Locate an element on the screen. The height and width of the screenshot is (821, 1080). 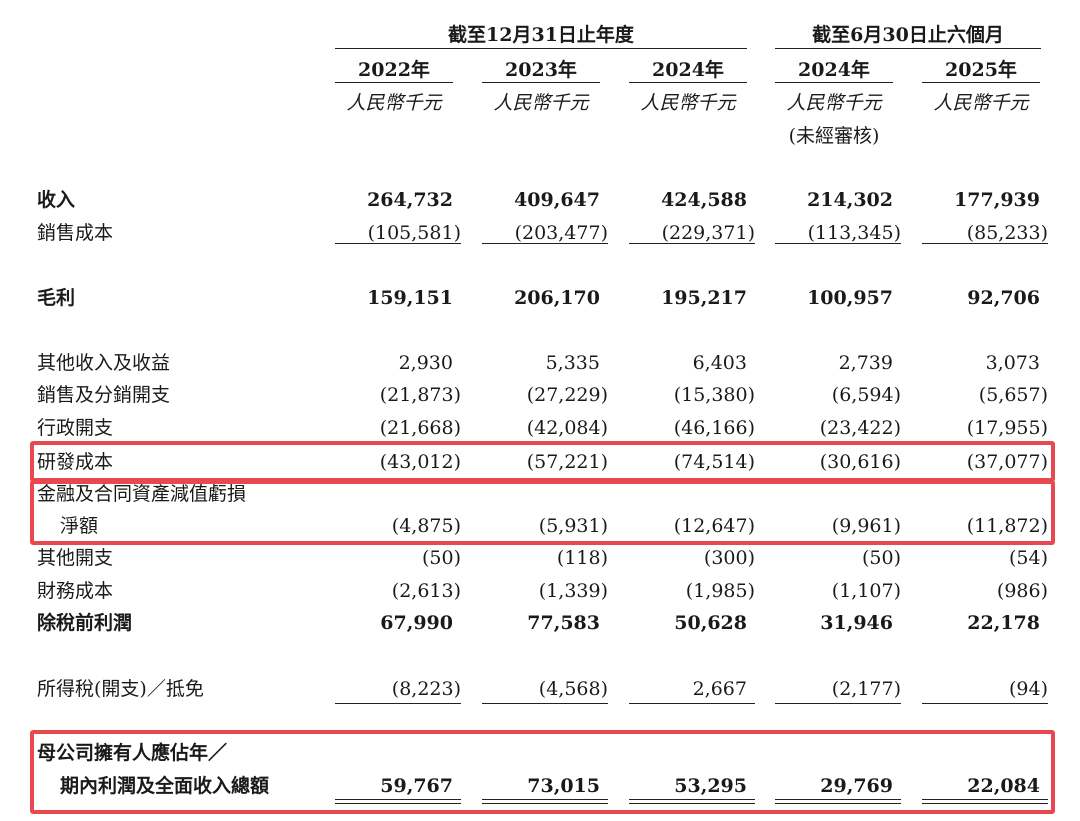
value-cell: (21,873) is located at coordinates (420, 395).